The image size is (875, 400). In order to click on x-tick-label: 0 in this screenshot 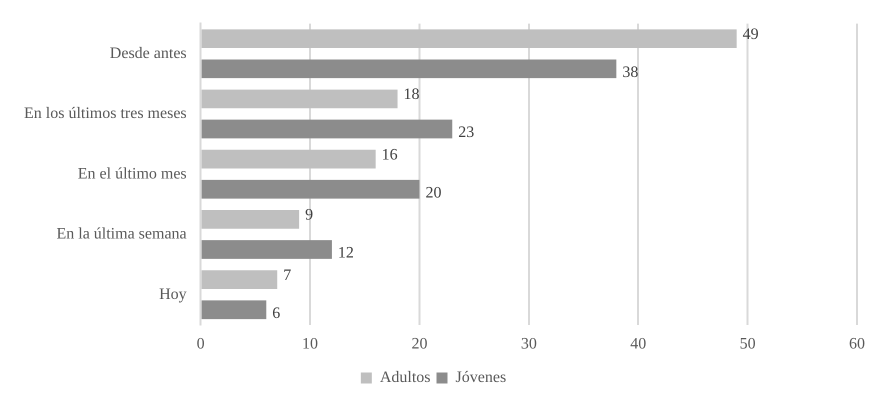, I will do `click(200, 344)`.